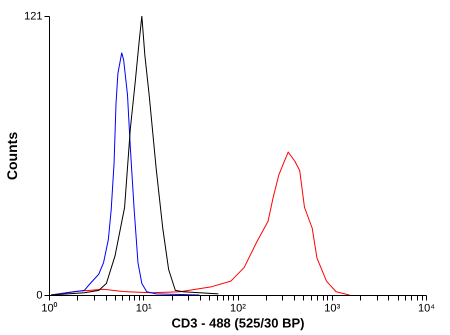  I want to click on x-tick-label: 10¹, so click(144, 308).